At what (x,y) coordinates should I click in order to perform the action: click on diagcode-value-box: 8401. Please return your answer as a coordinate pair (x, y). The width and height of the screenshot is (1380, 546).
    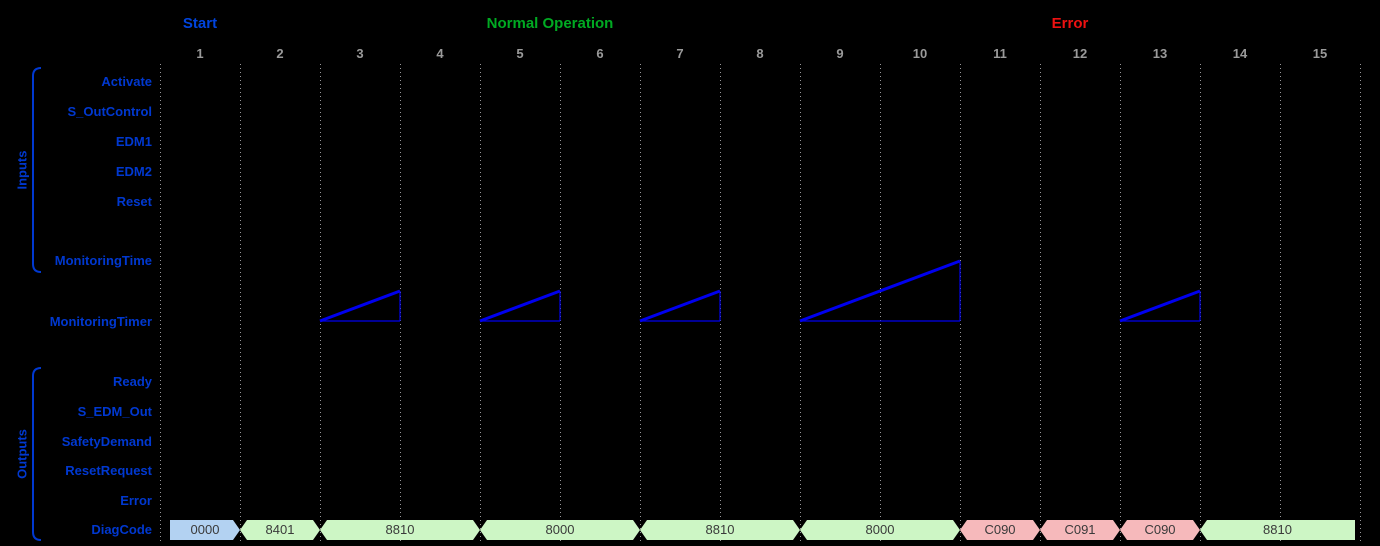
    Looking at the image, I should click on (280, 530).